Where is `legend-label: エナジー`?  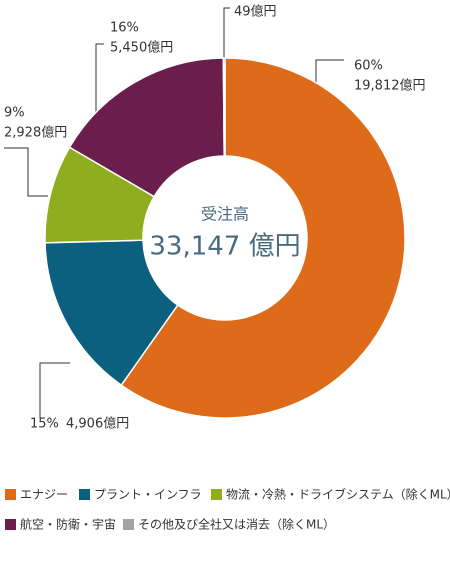
legend-label: エナジー is located at coordinates (44, 495).